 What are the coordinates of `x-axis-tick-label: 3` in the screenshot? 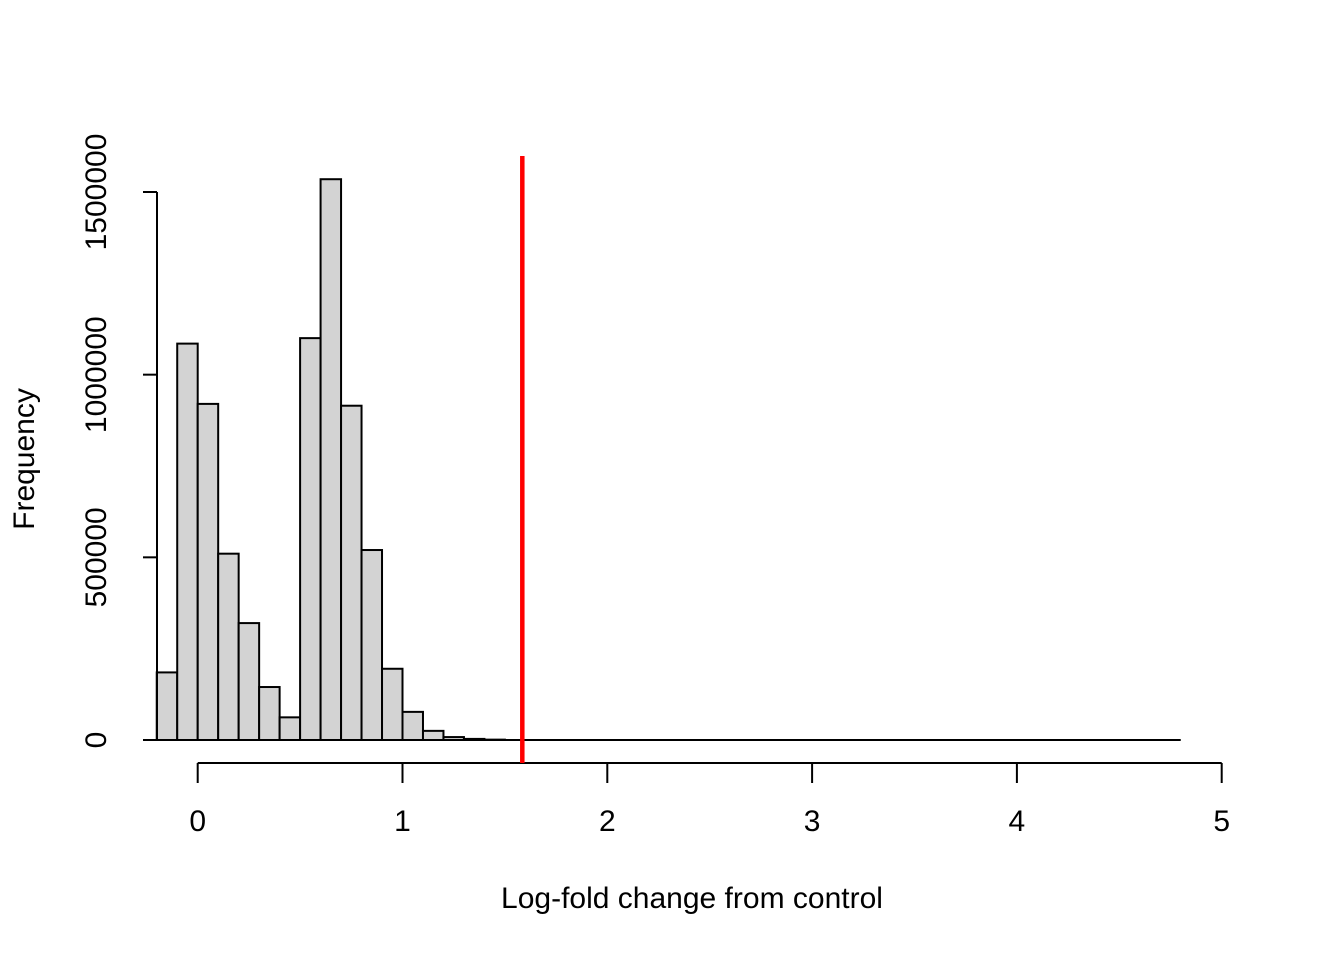 It's located at (812, 821).